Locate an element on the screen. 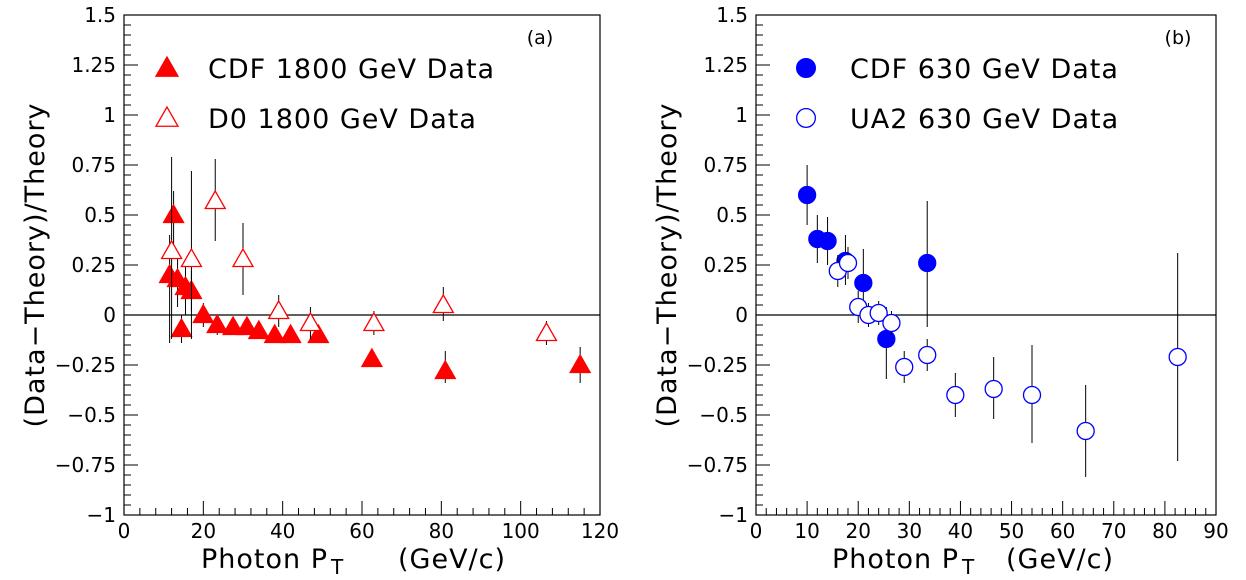 This screenshot has width=1246, height=580. legend-marker-cdf-630-gev-data is located at coordinates (806, 68).